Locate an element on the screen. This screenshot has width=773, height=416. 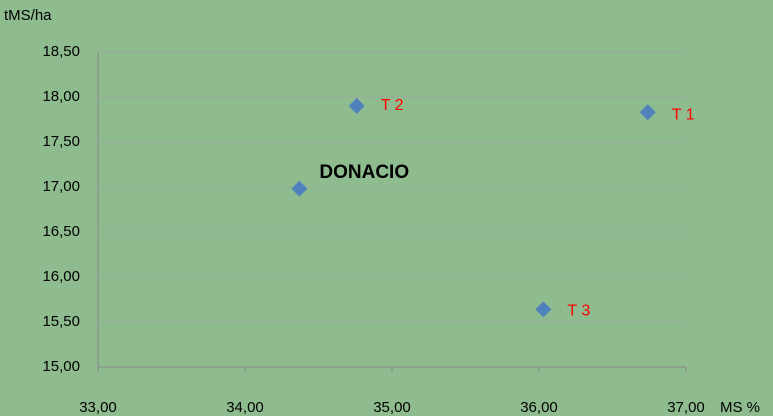
x-tick-label: 37,00 is located at coordinates (686, 407).